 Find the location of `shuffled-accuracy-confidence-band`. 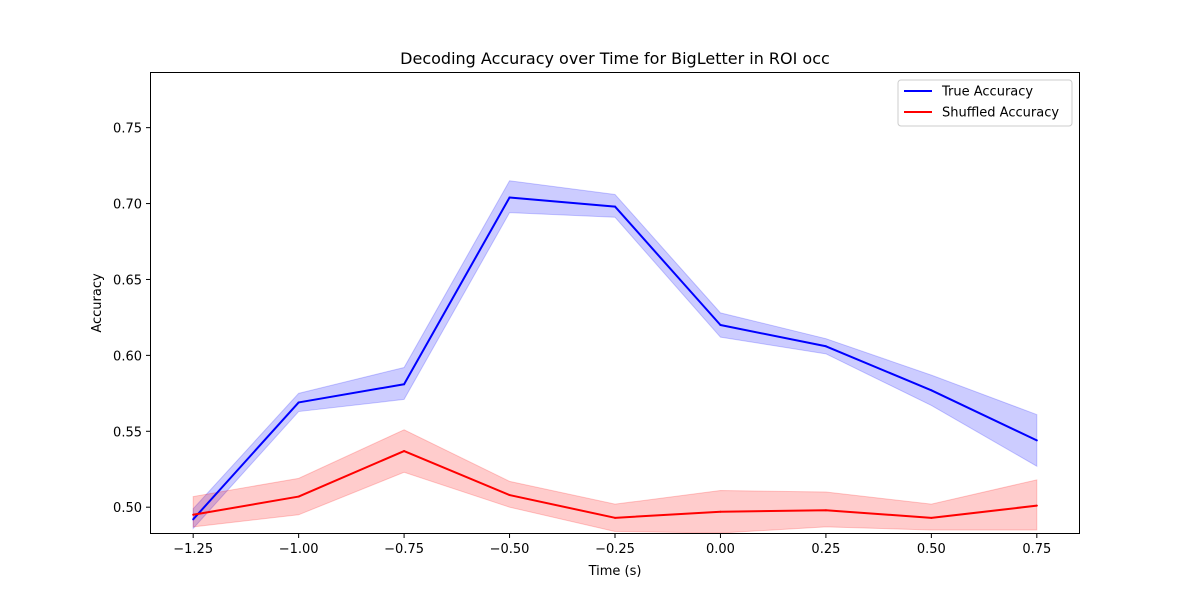

shuffled-accuracy-confidence-band is located at coordinates (615, 481).